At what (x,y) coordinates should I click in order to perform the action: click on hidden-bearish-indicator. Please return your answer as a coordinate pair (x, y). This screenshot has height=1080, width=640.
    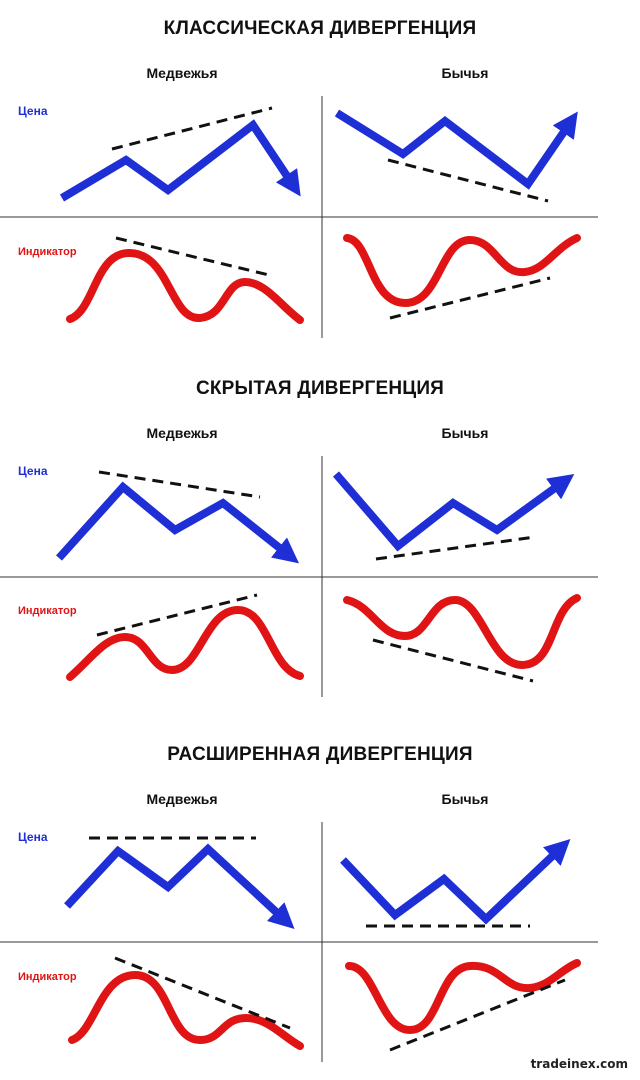
    Looking at the image, I should click on (185, 637).